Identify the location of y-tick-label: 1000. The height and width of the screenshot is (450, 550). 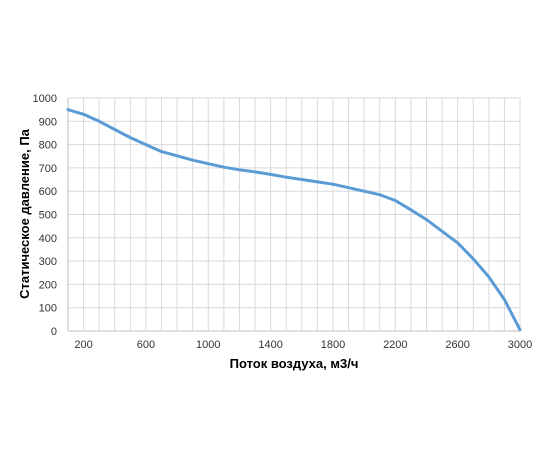
(45, 99).